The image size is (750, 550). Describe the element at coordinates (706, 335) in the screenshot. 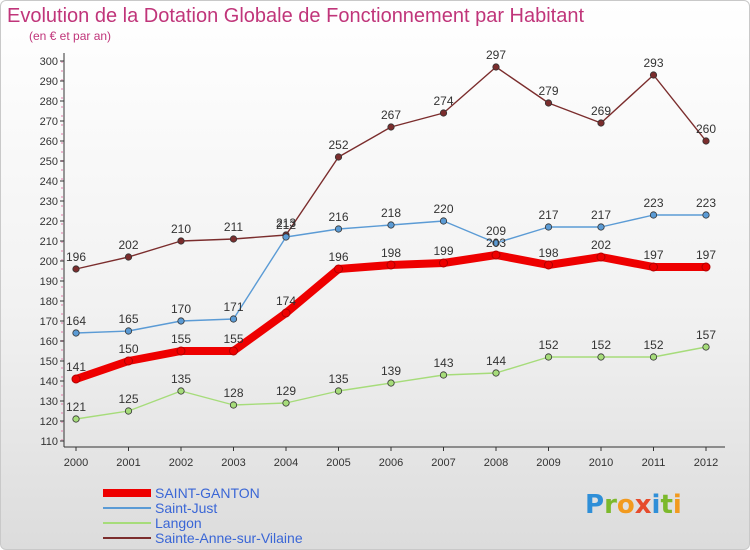

I see `data-label: 157` at that location.